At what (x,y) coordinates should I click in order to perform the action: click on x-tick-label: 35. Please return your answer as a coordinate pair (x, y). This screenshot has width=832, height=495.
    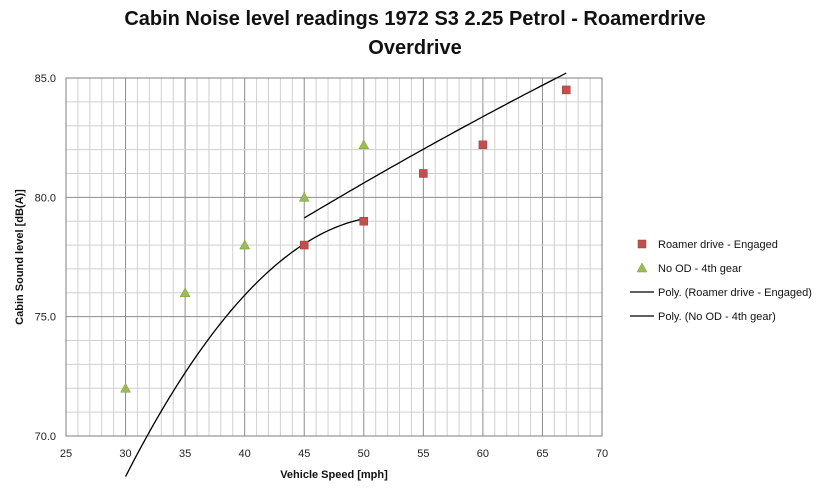
    Looking at the image, I should click on (185, 454).